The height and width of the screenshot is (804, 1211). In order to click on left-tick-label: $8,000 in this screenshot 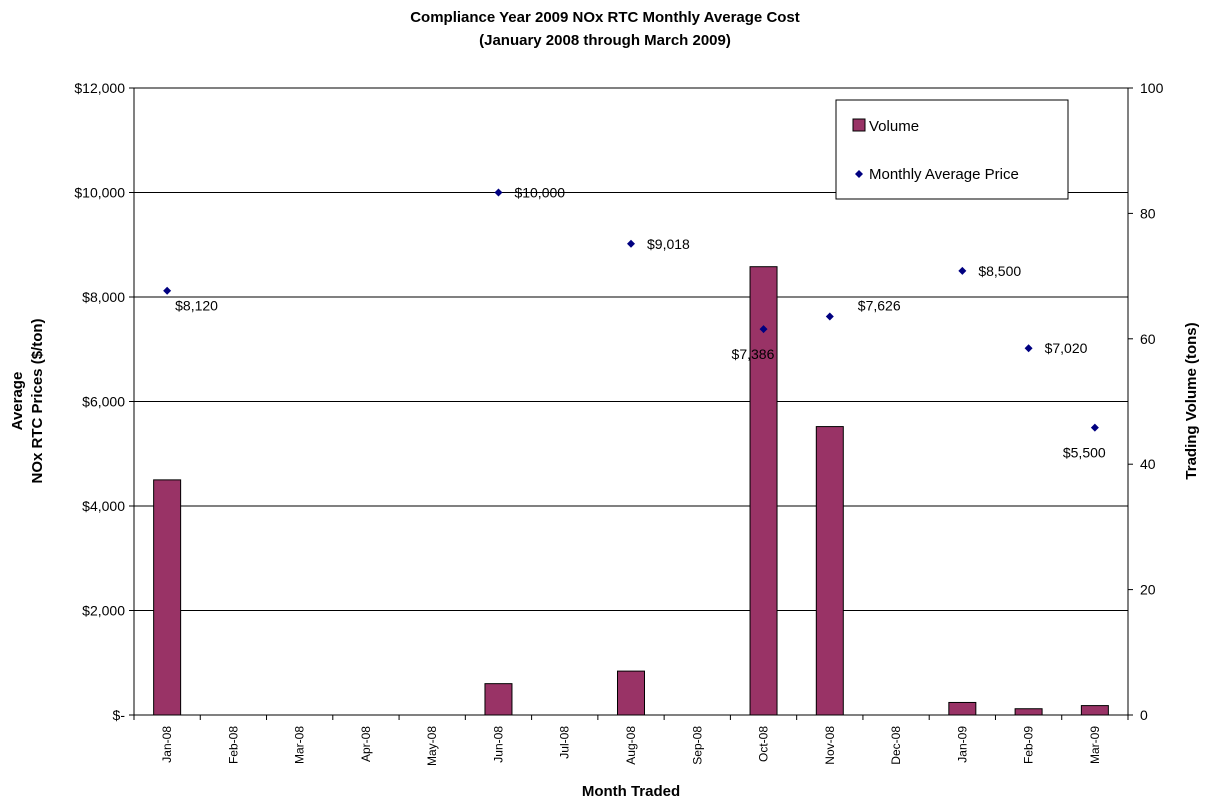, I will do `click(103, 297)`.